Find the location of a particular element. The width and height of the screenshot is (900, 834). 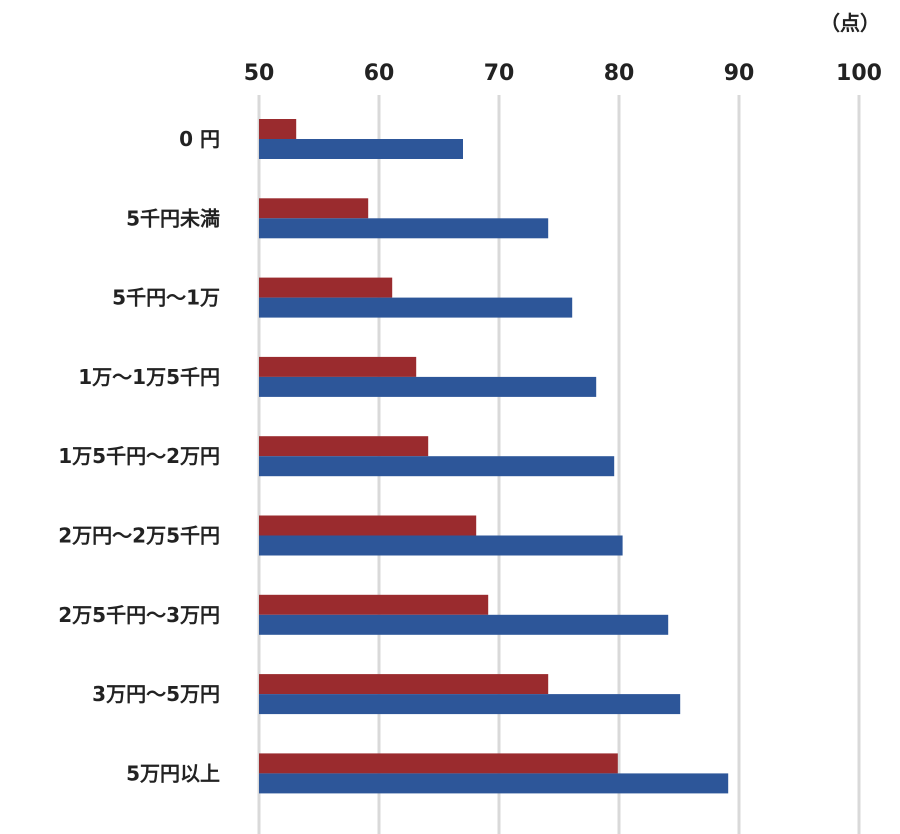

category-label: 5千円未満 is located at coordinates (173, 218).